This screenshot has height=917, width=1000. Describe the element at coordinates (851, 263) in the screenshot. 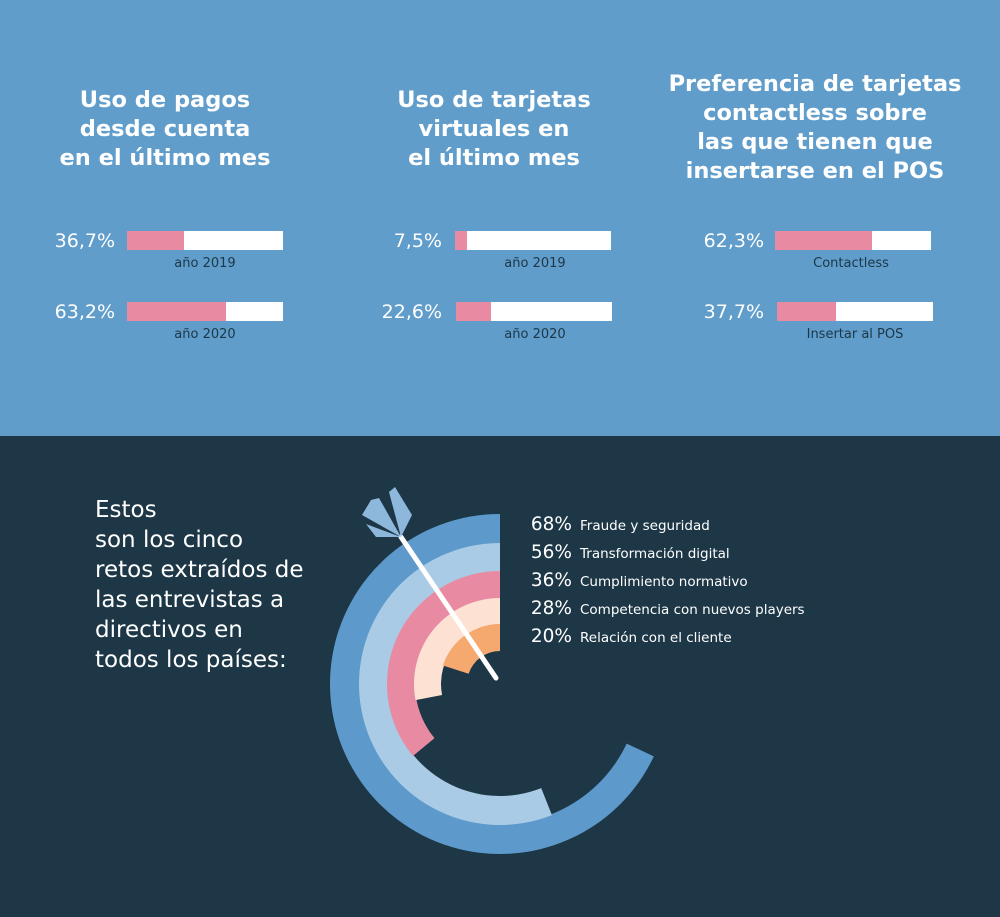

I see `category-label: Contactless` at that location.